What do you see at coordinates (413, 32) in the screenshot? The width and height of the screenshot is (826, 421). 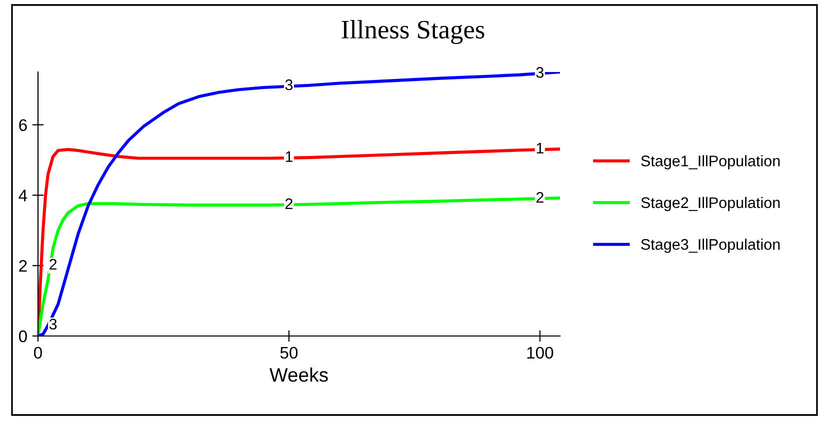 I see `chart-title: Illness Stages` at bounding box center [413, 32].